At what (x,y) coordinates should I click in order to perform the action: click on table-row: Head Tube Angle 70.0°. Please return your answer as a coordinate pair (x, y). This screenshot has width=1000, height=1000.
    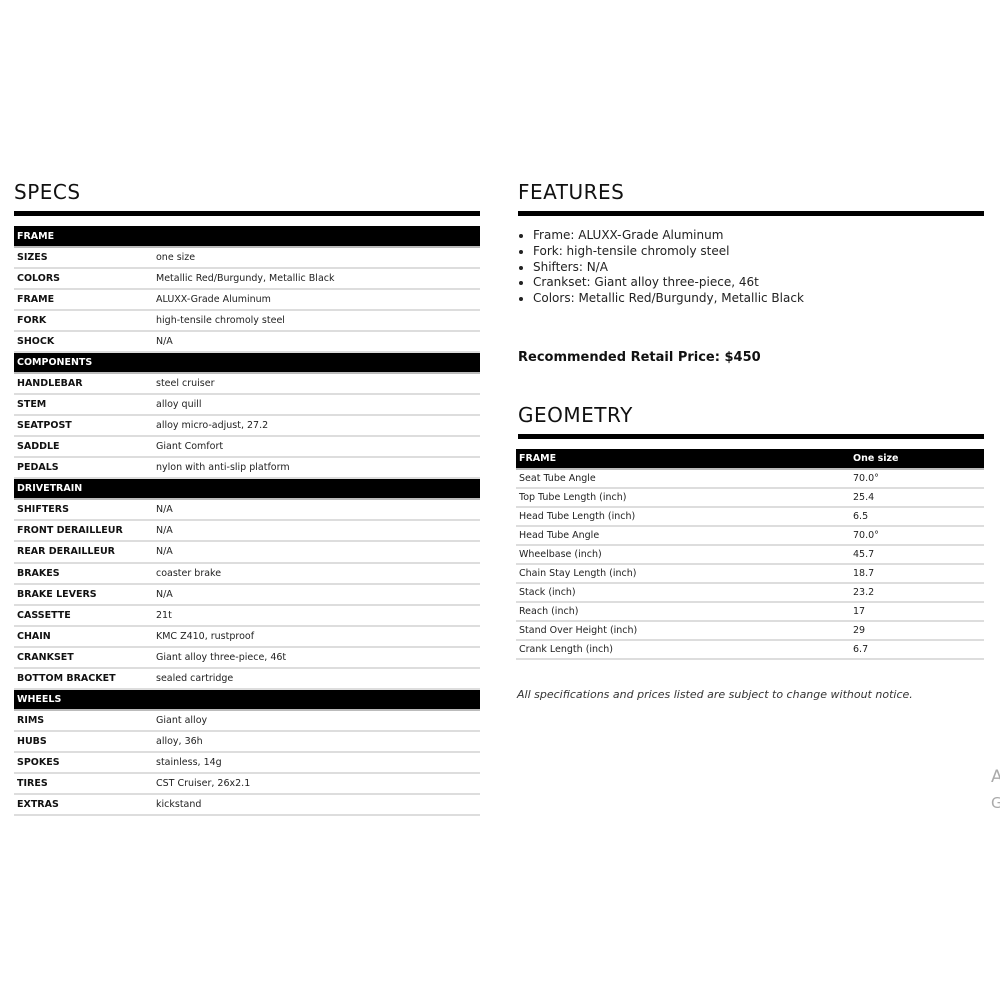
    Looking at the image, I should click on (750, 536).